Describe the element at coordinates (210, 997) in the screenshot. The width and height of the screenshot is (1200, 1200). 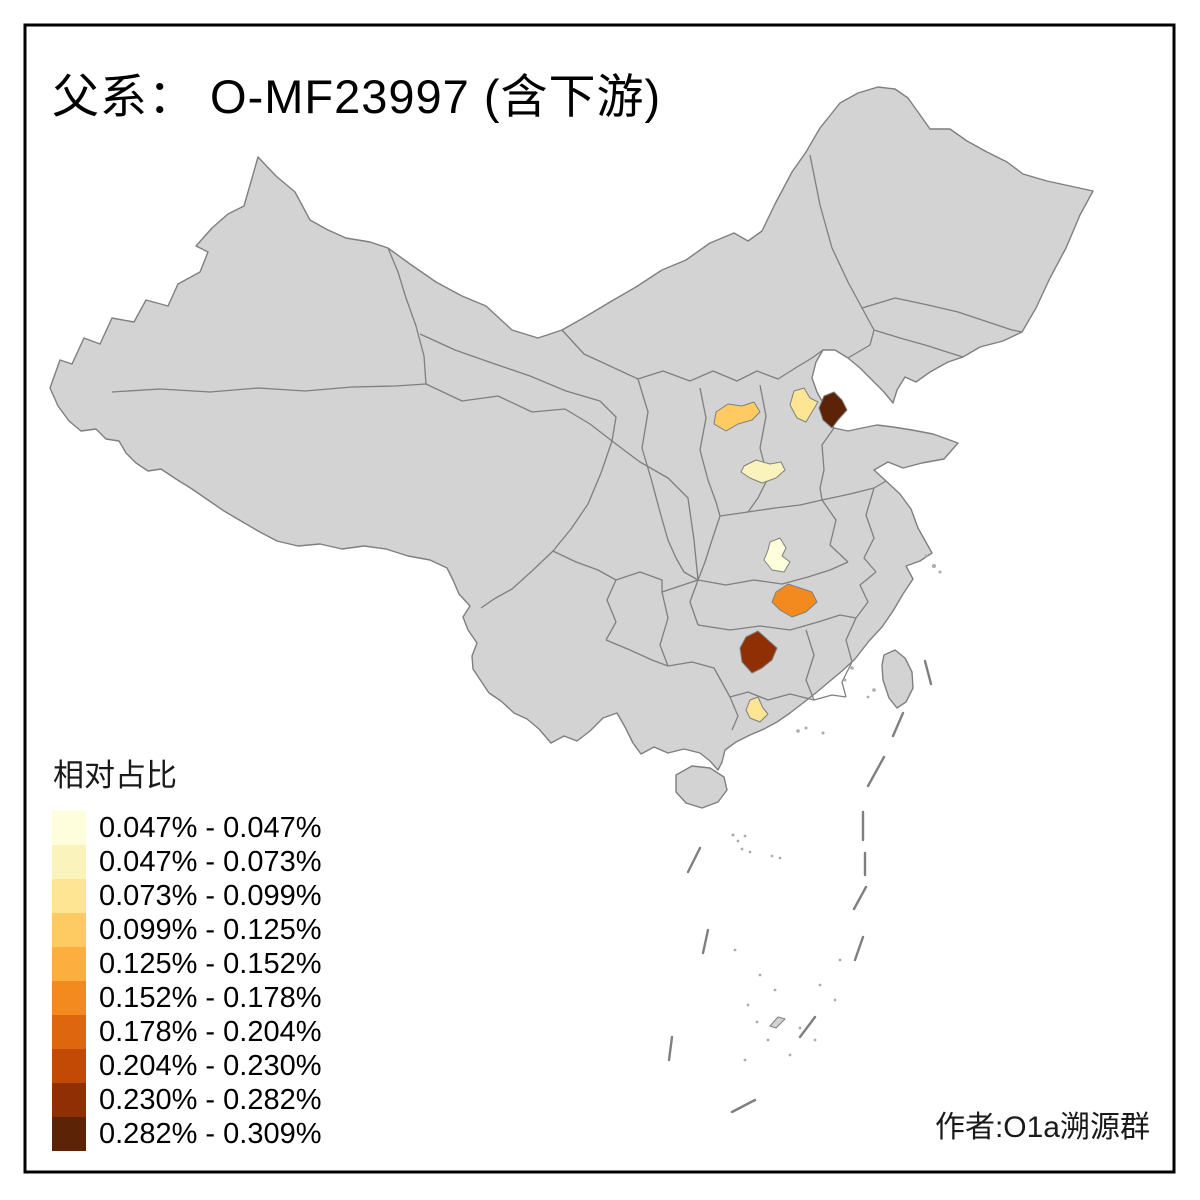
I see `legend-label: 0.152% - 0.178%` at that location.